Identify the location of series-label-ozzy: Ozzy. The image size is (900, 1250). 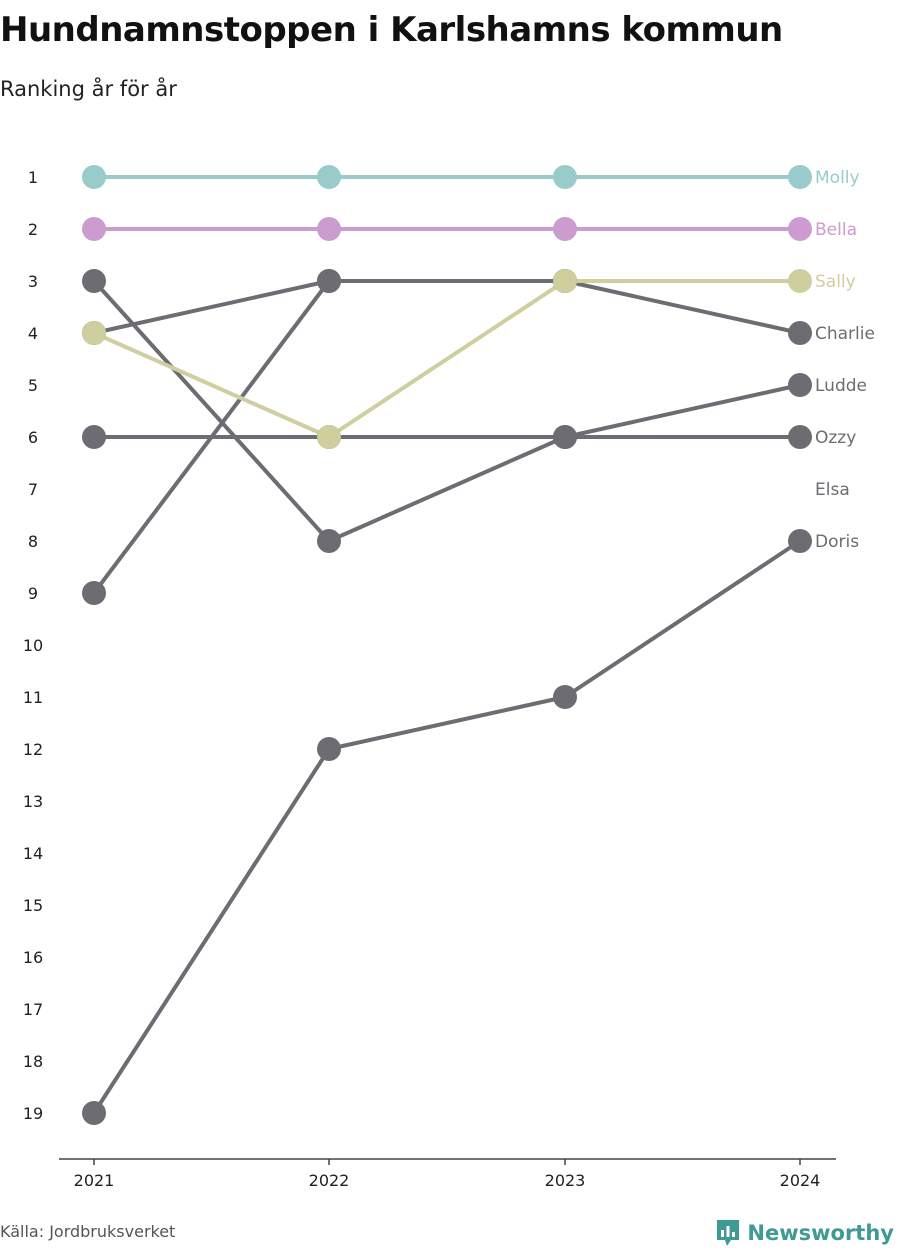
(835, 438).